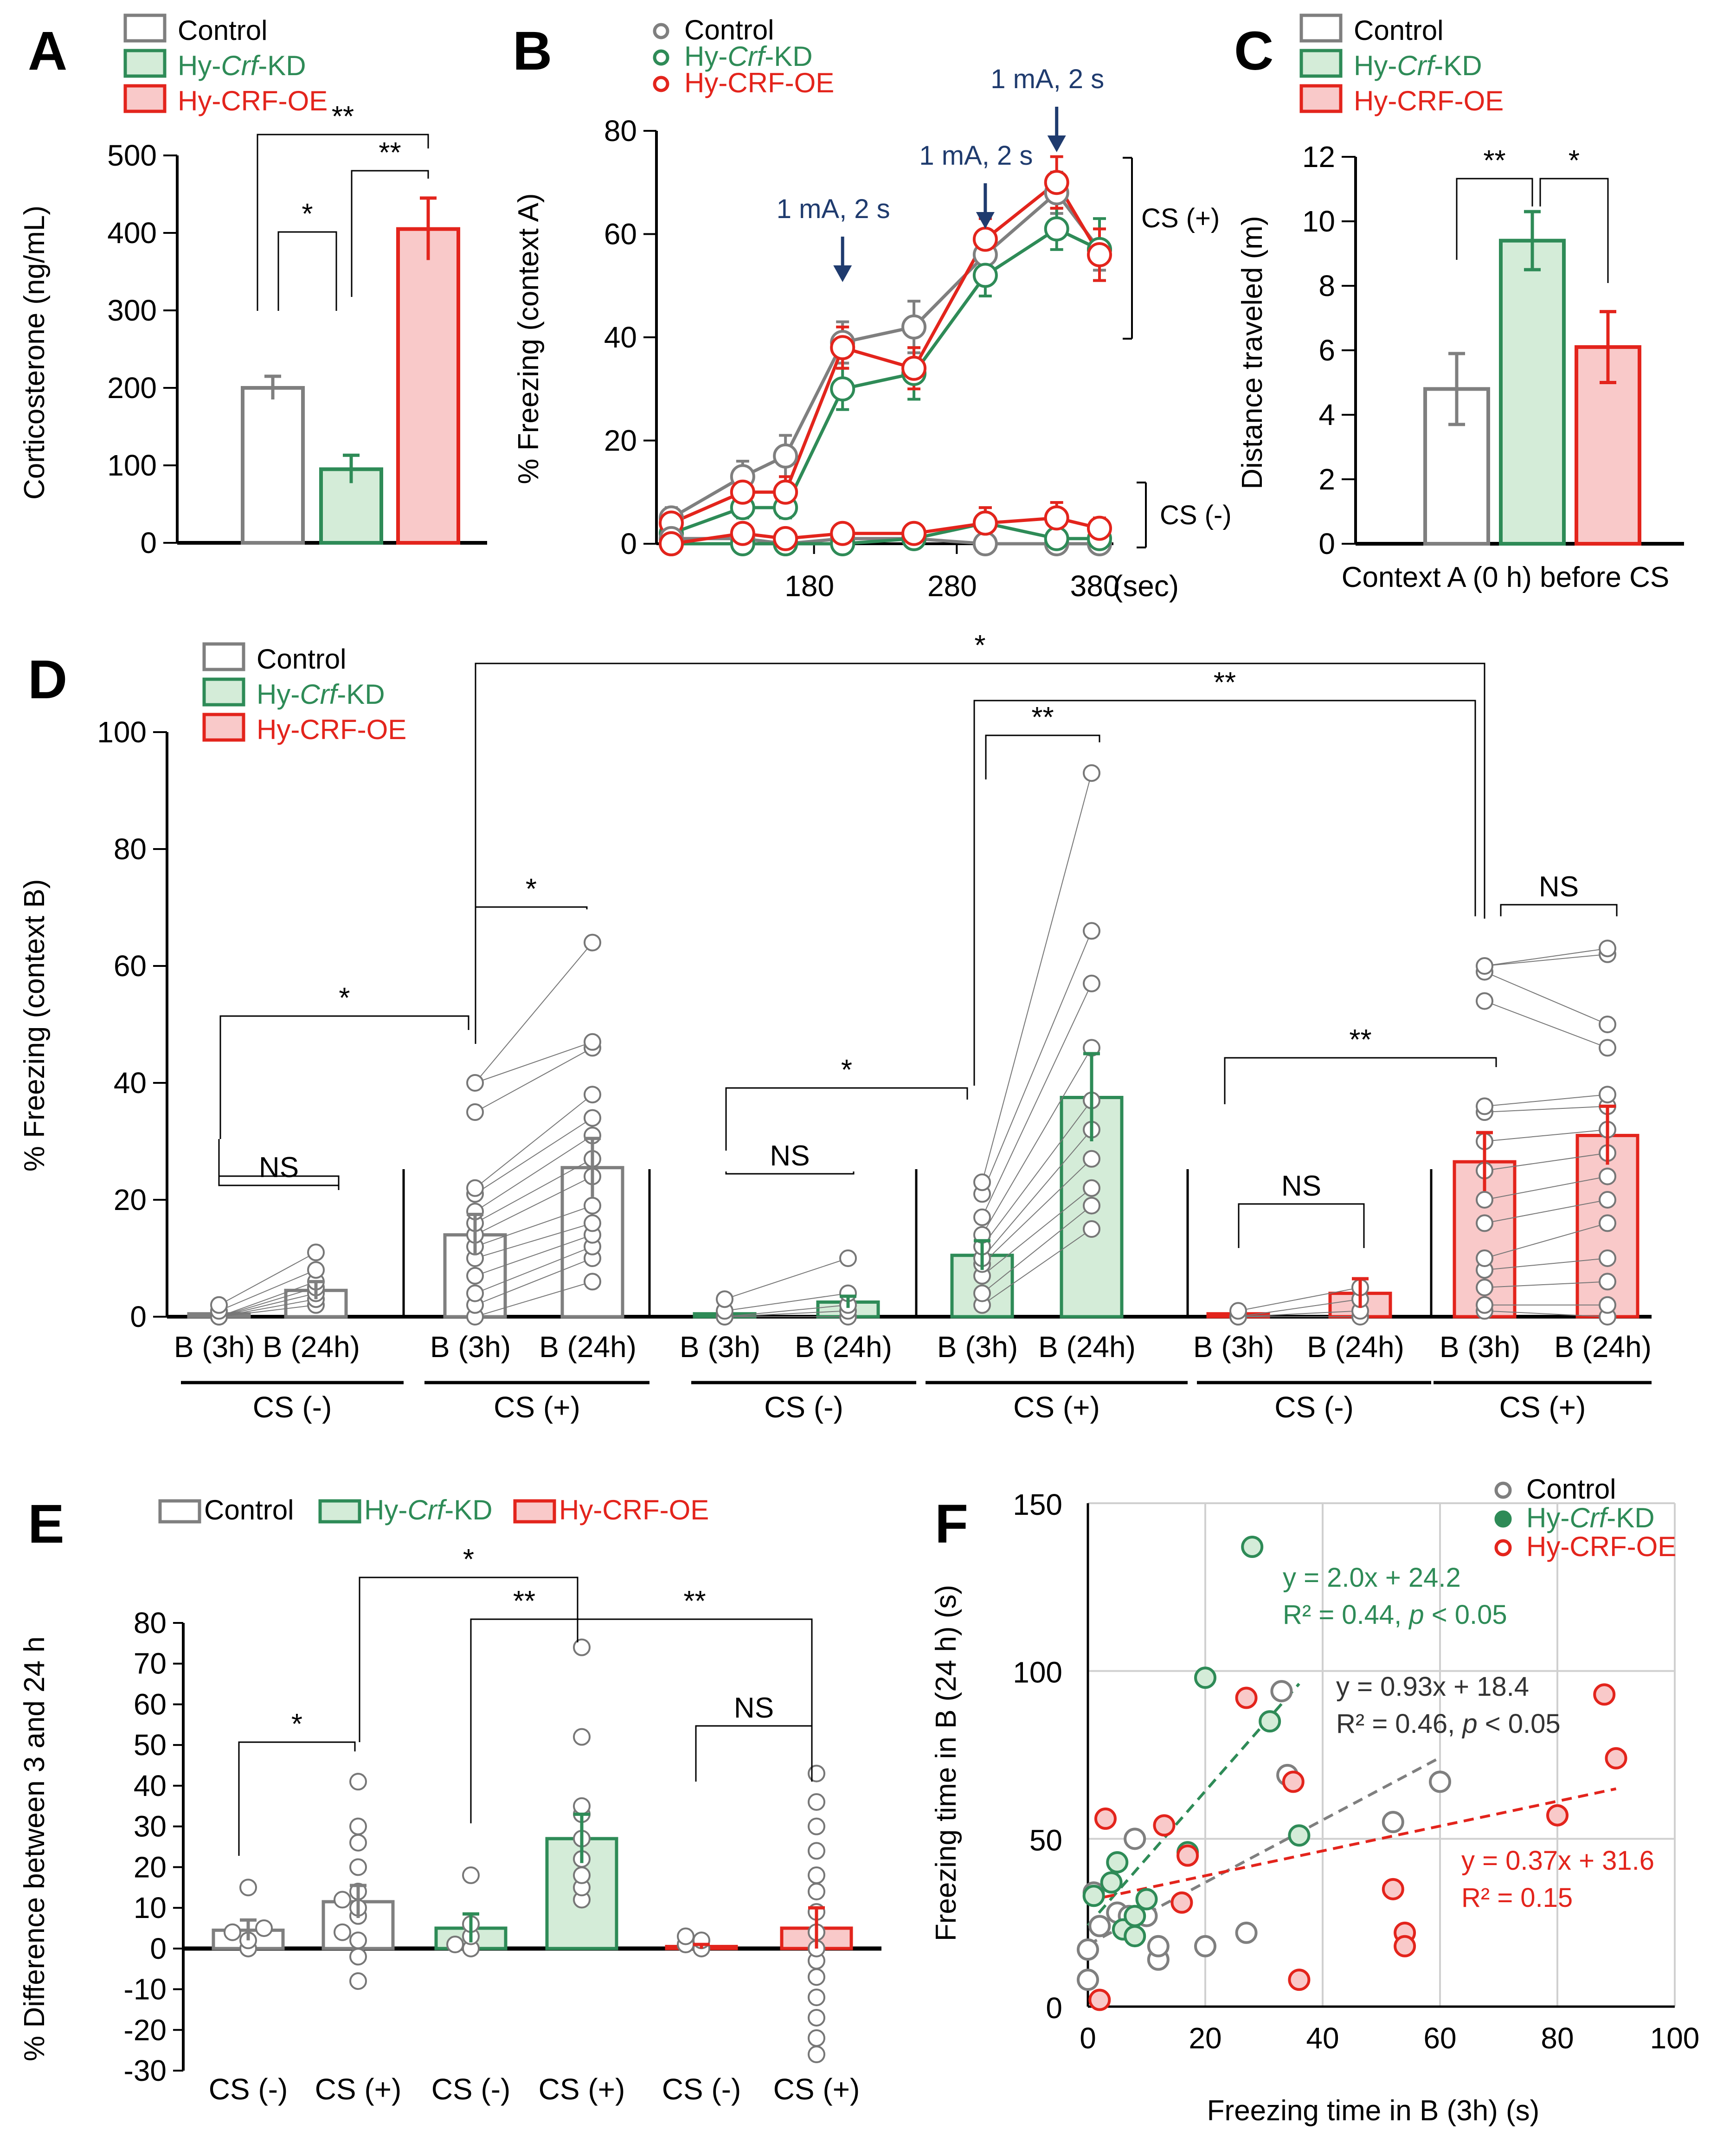 This screenshot has width=1723, height=2156. Describe the element at coordinates (1318, 157) in the screenshot. I see `y-tick-label: 12` at that location.